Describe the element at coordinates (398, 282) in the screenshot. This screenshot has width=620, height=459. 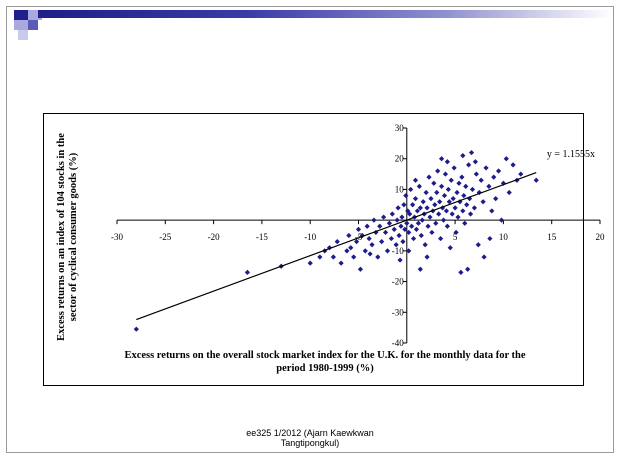
I see `y-tick-label: -20` at that location.